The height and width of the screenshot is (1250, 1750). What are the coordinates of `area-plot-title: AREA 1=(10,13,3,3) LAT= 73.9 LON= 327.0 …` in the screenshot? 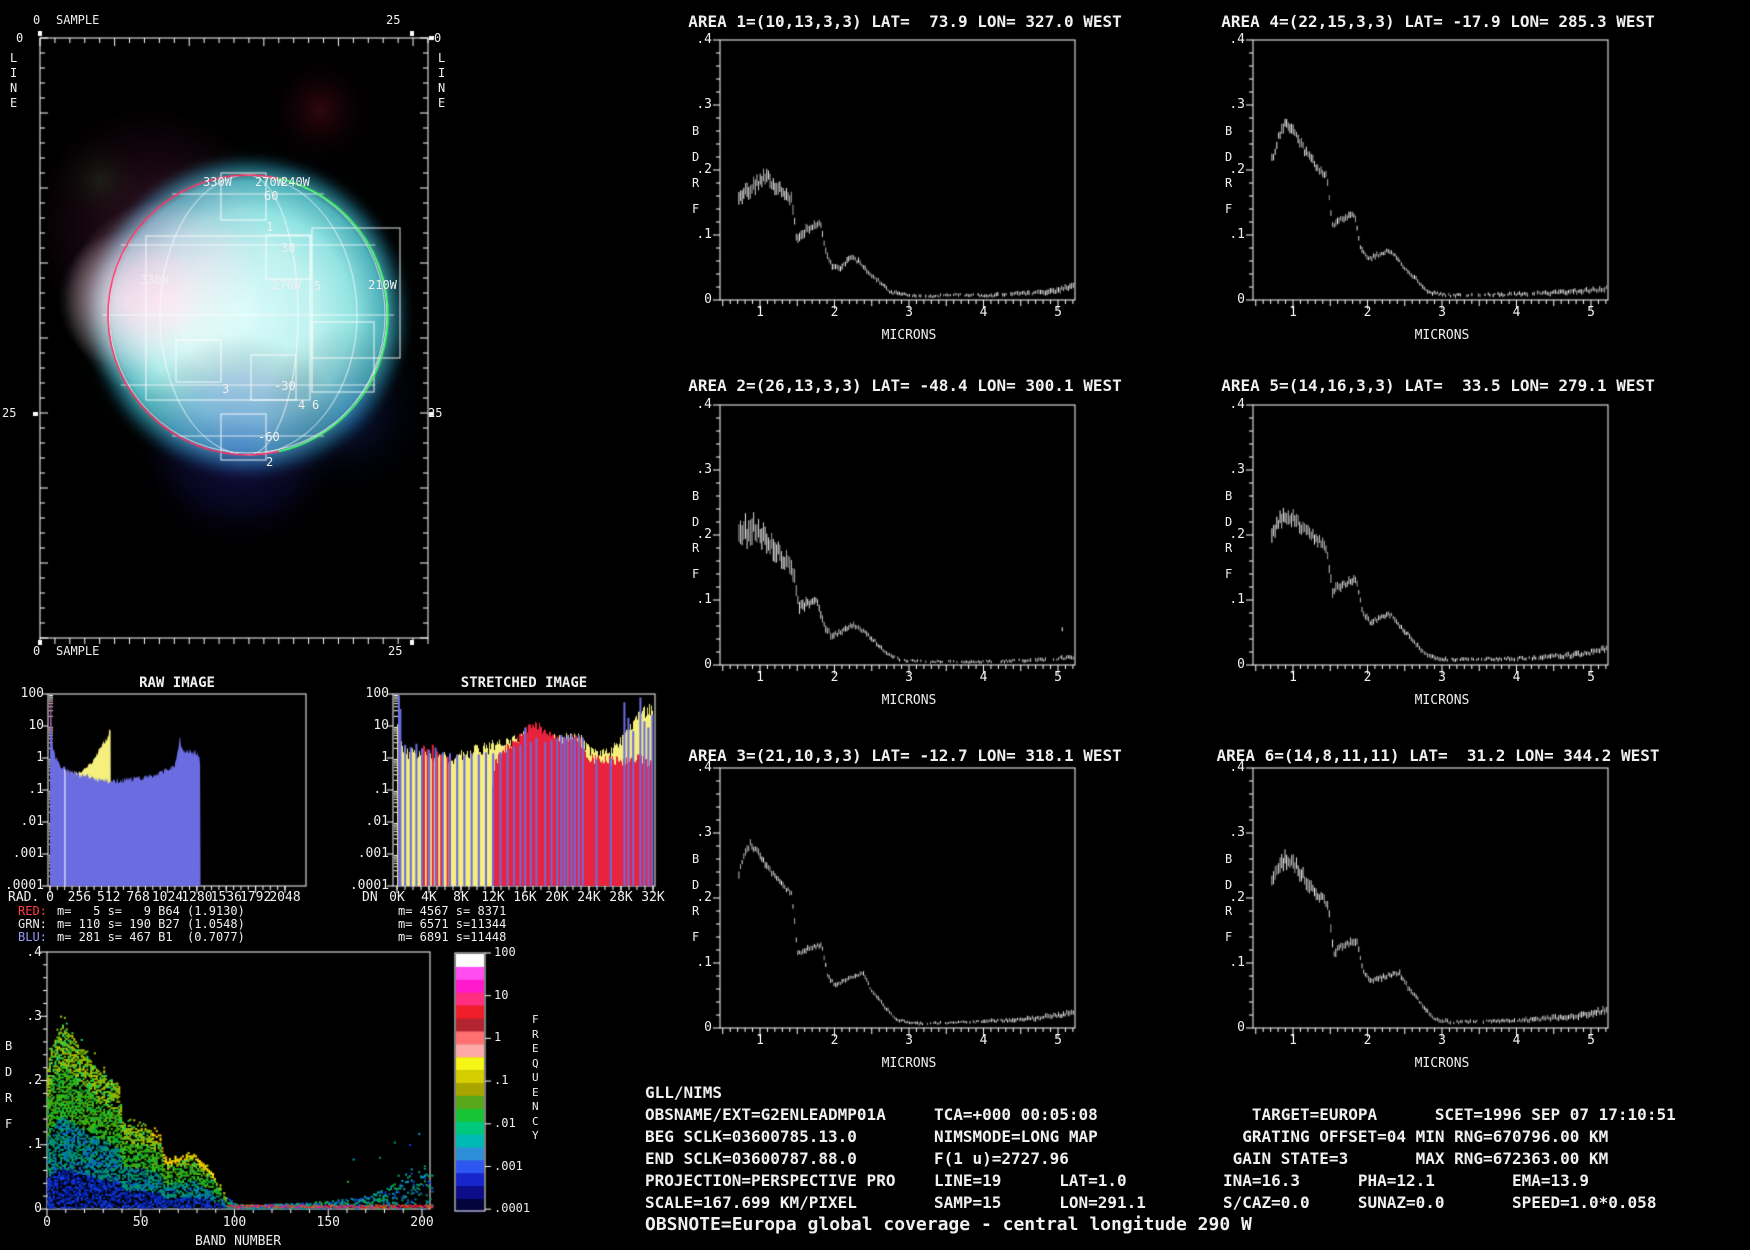 It's located at (905, 21).